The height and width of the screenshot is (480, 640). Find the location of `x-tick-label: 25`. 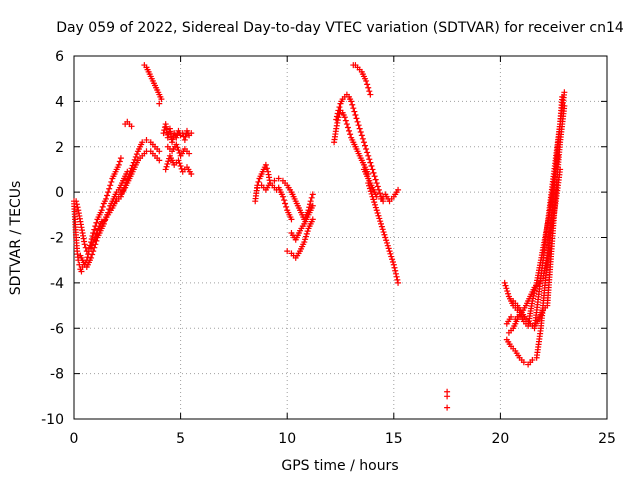

x-tick-label: 25 is located at coordinates (607, 439).